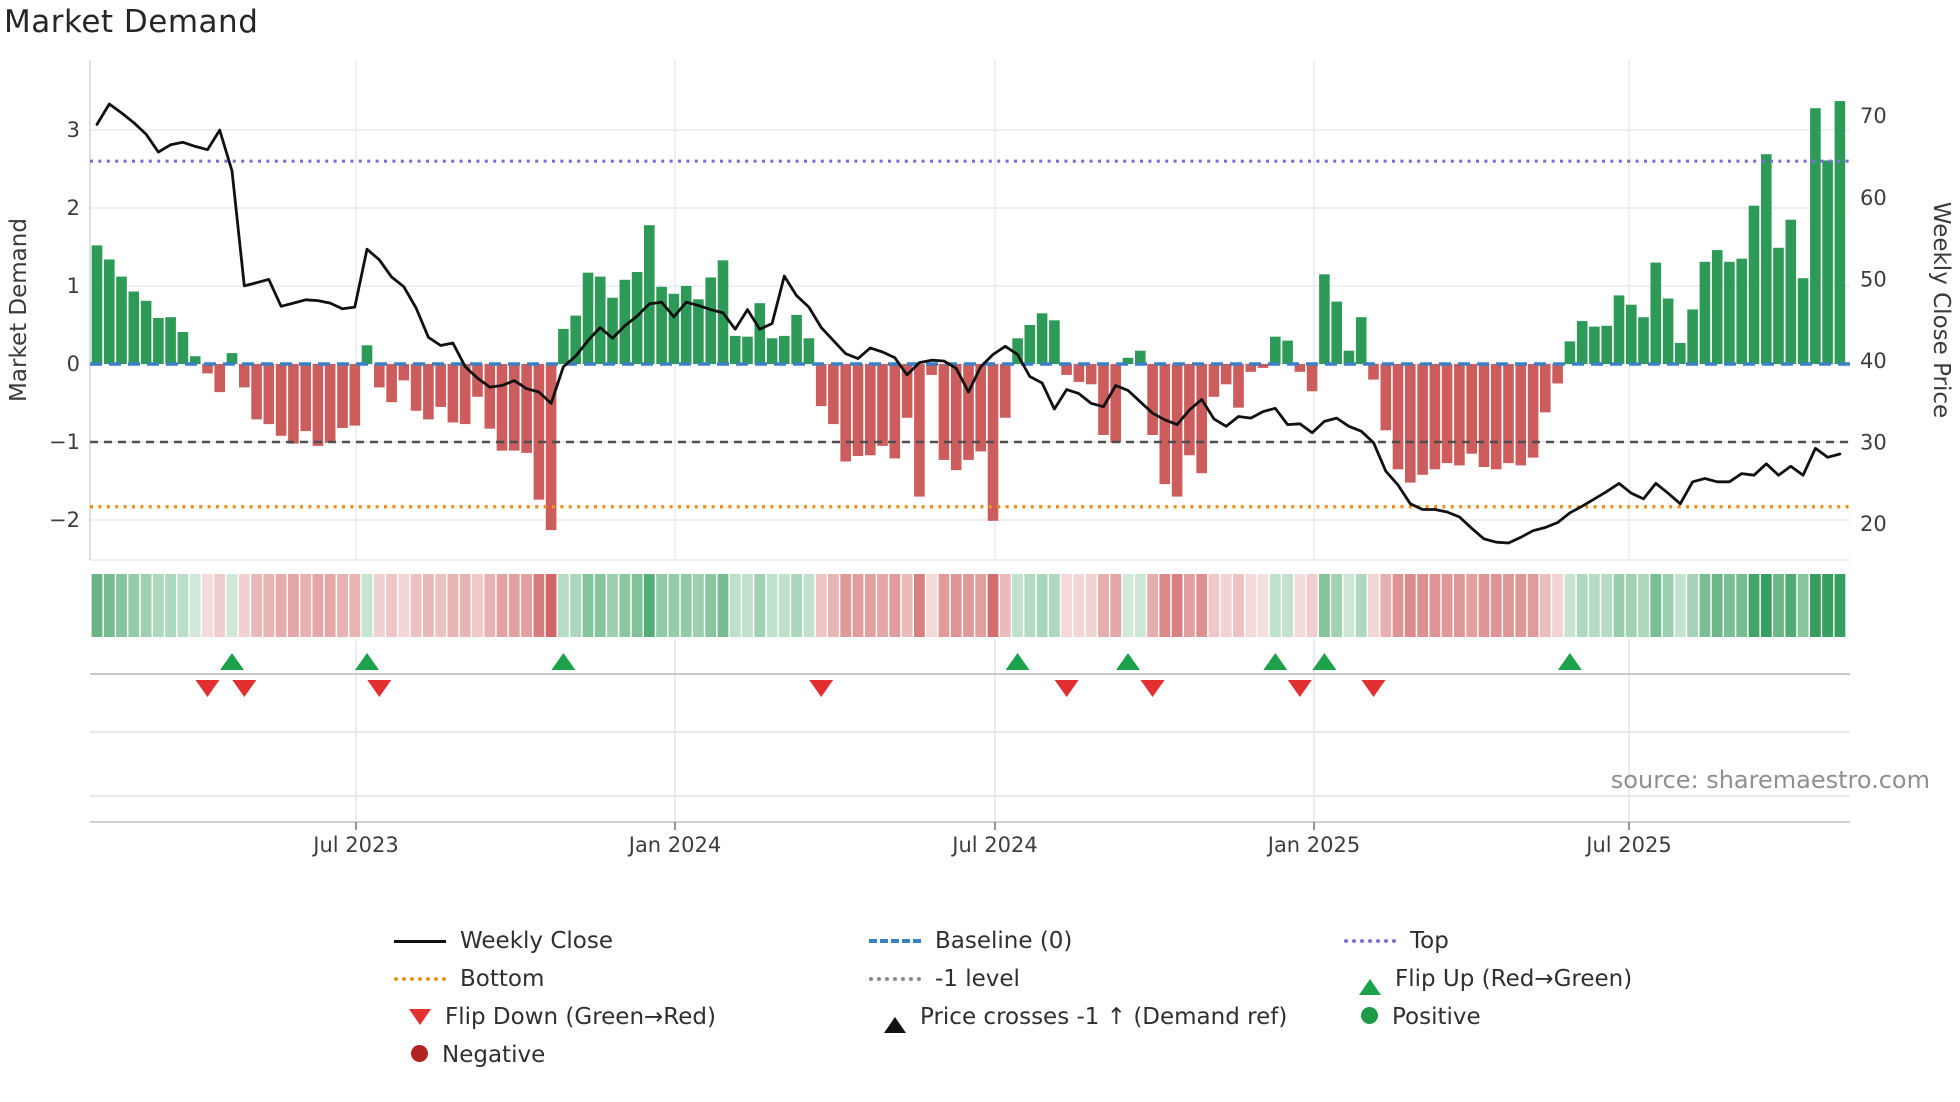 This screenshot has width=1960, height=1102. What do you see at coordinates (1873, 320) in the screenshot?
I see `right-axis-ticks: 70 60 50 40 30 20` at bounding box center [1873, 320].